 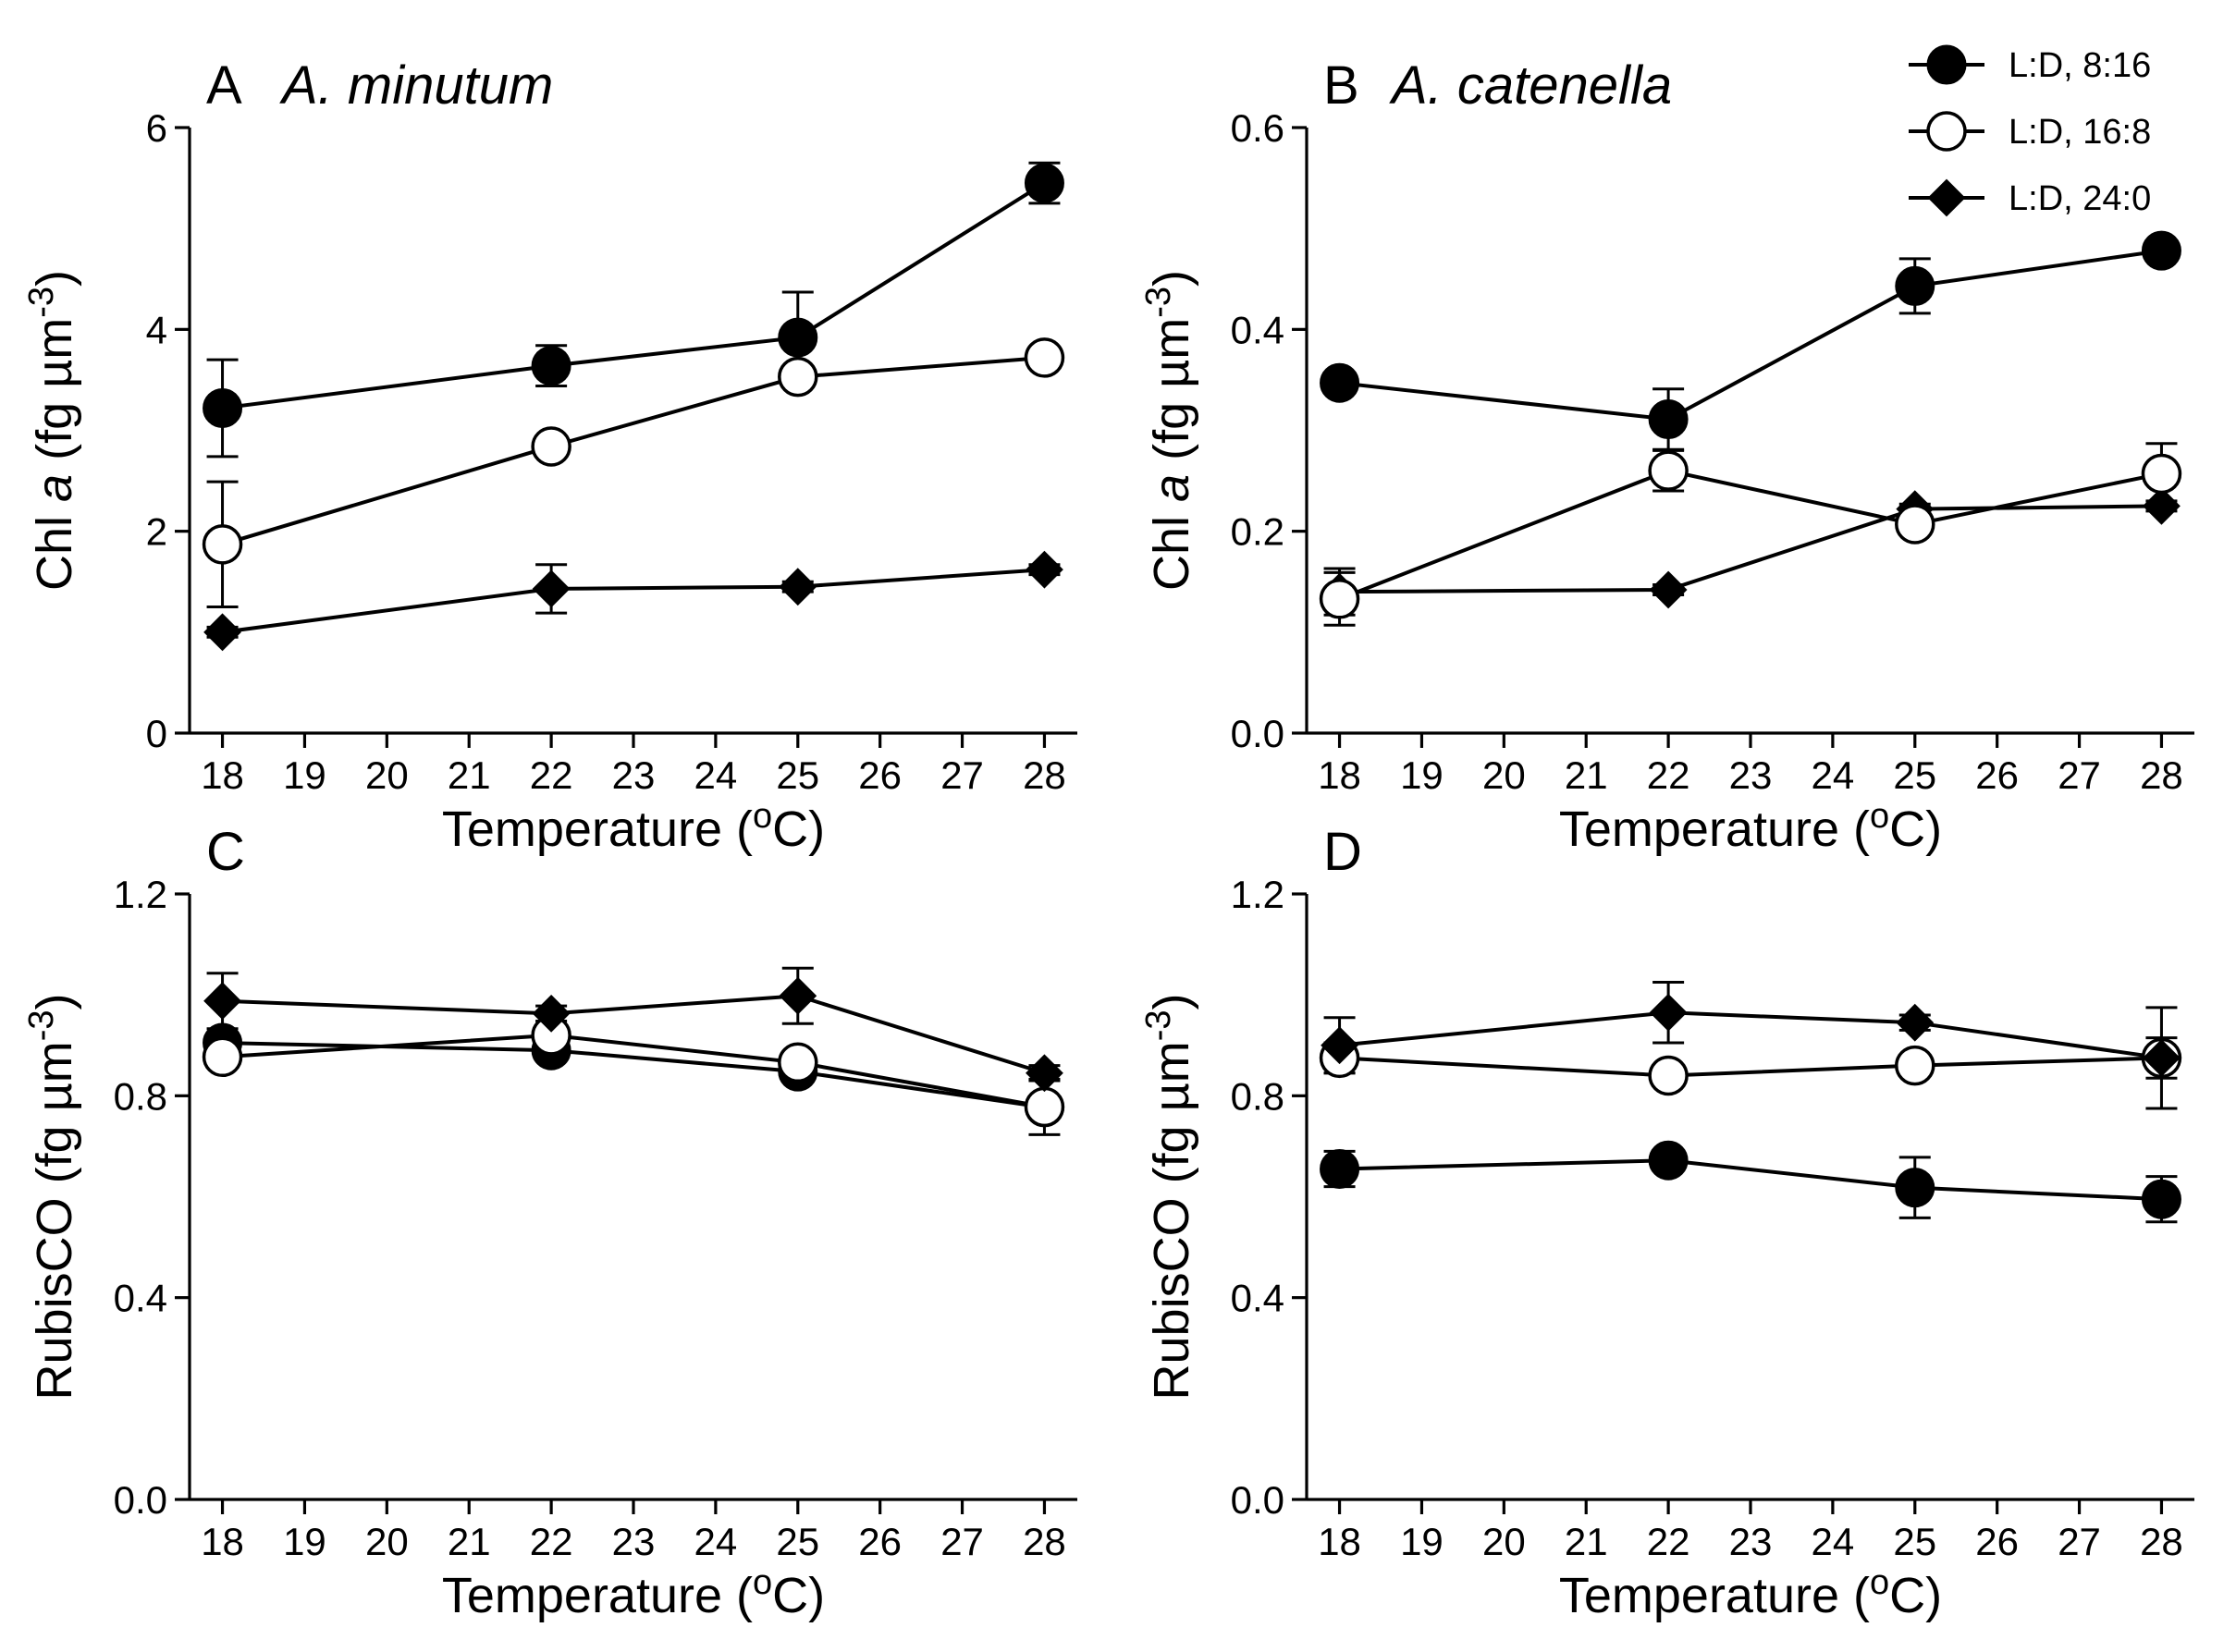 What do you see at coordinates (2080, 65) in the screenshot?
I see `legend-label: L:D, 8:16` at bounding box center [2080, 65].